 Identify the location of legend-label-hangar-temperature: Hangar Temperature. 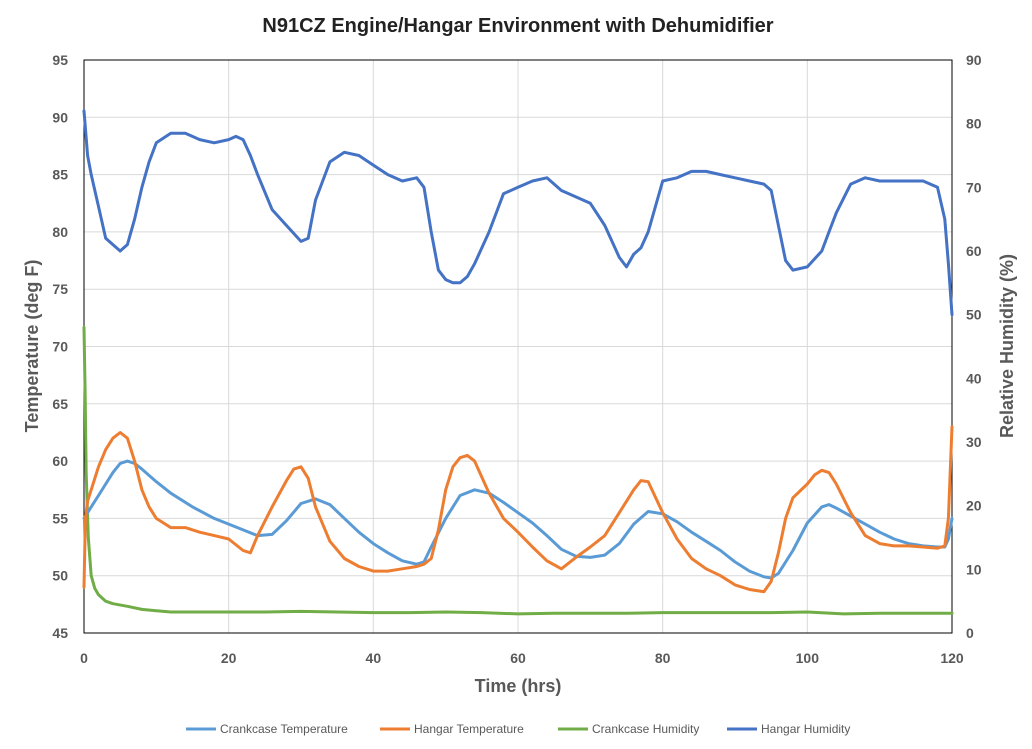
(469, 729).